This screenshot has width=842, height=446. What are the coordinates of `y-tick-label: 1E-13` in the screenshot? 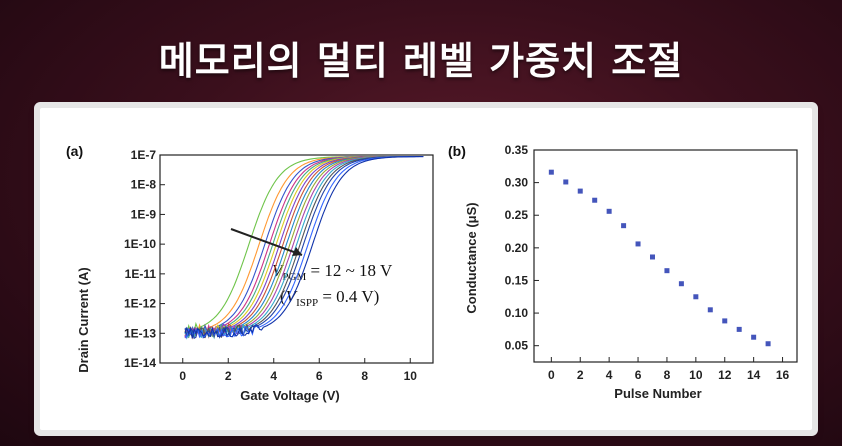 It's located at (140, 333).